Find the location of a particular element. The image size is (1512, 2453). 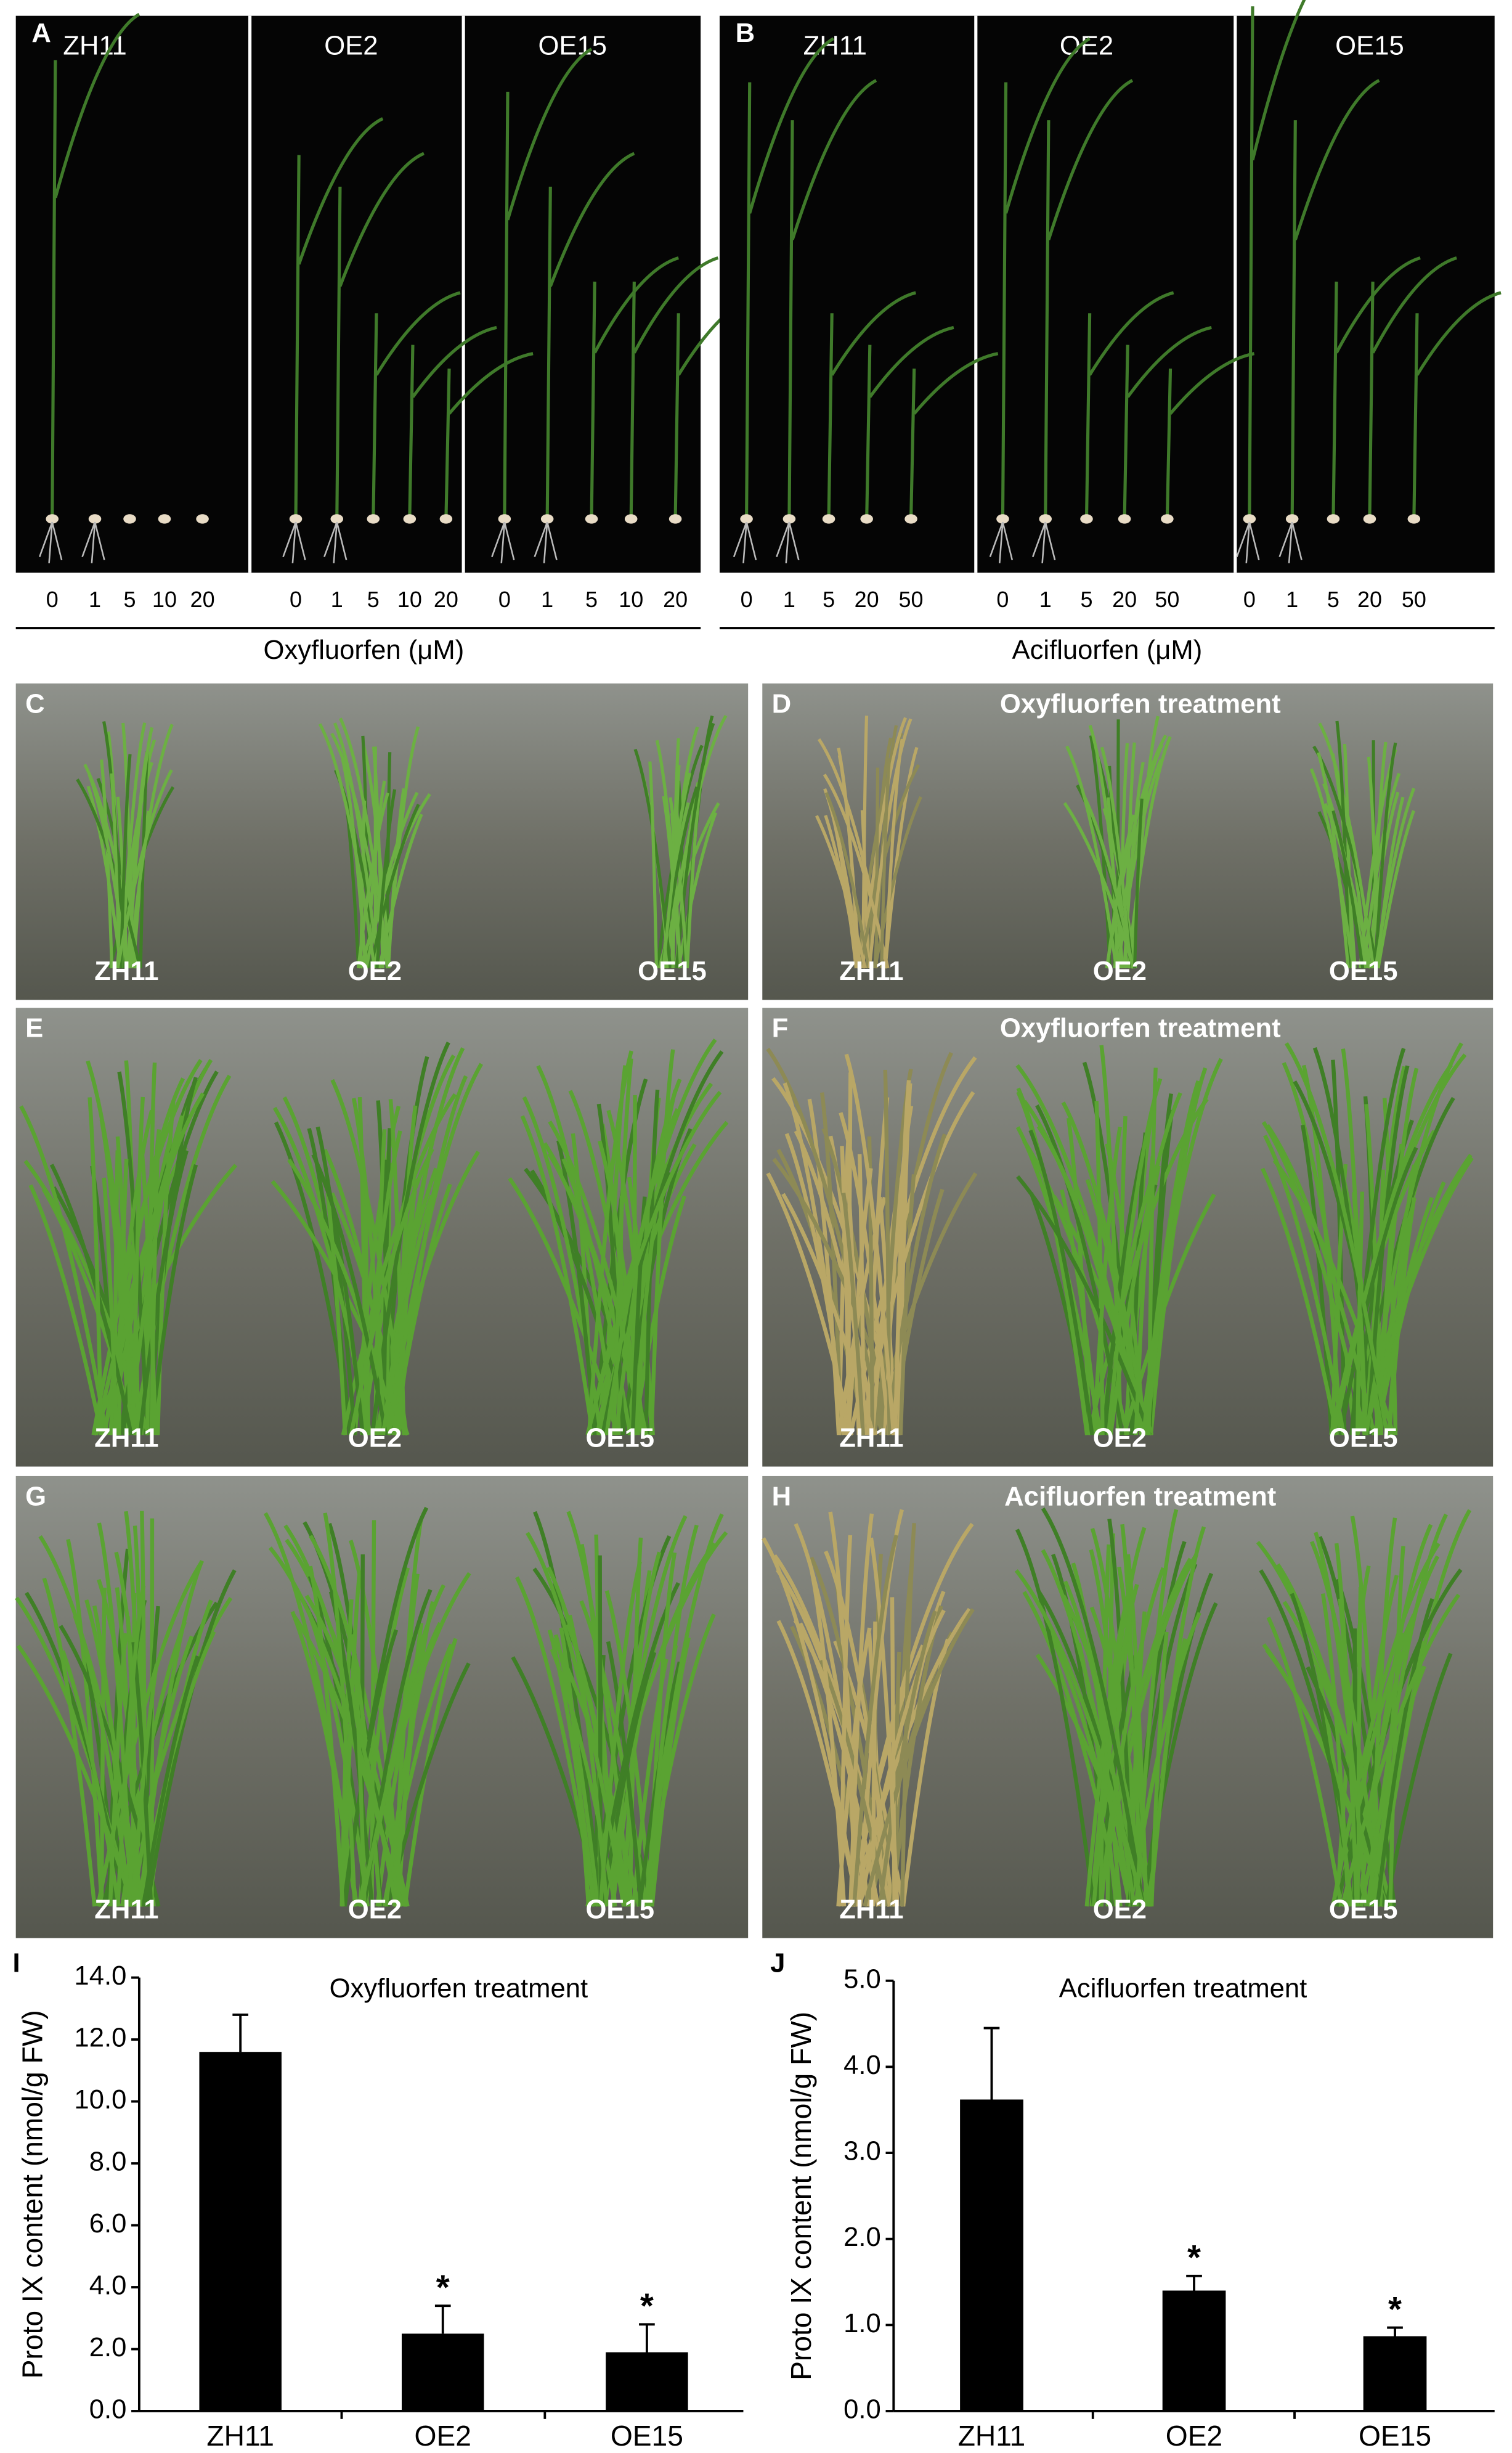

y-tick-label: 8.0 is located at coordinates (108, 2162).